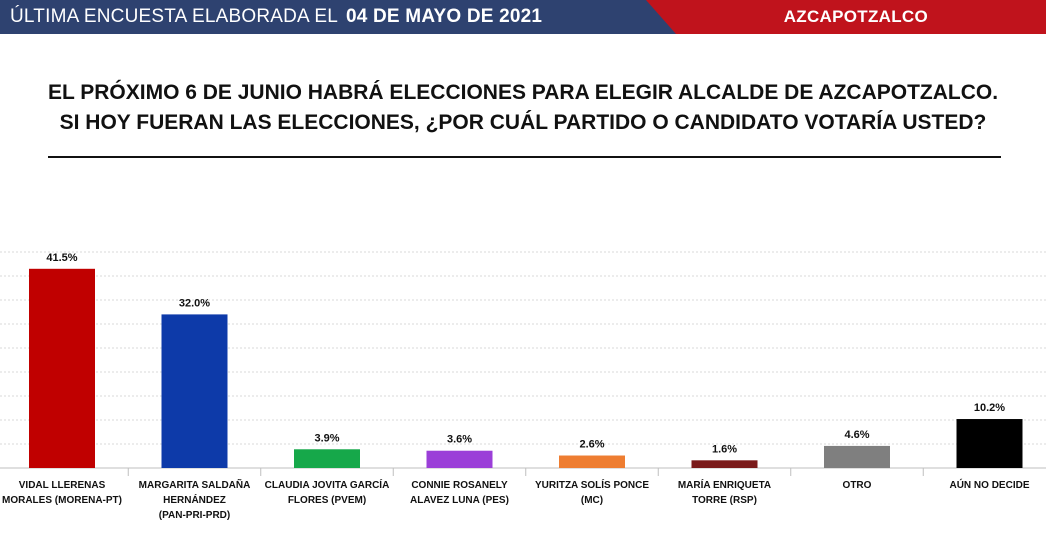 The width and height of the screenshot is (1046, 545). I want to click on data-label-2: 32.0%, so click(194, 303).